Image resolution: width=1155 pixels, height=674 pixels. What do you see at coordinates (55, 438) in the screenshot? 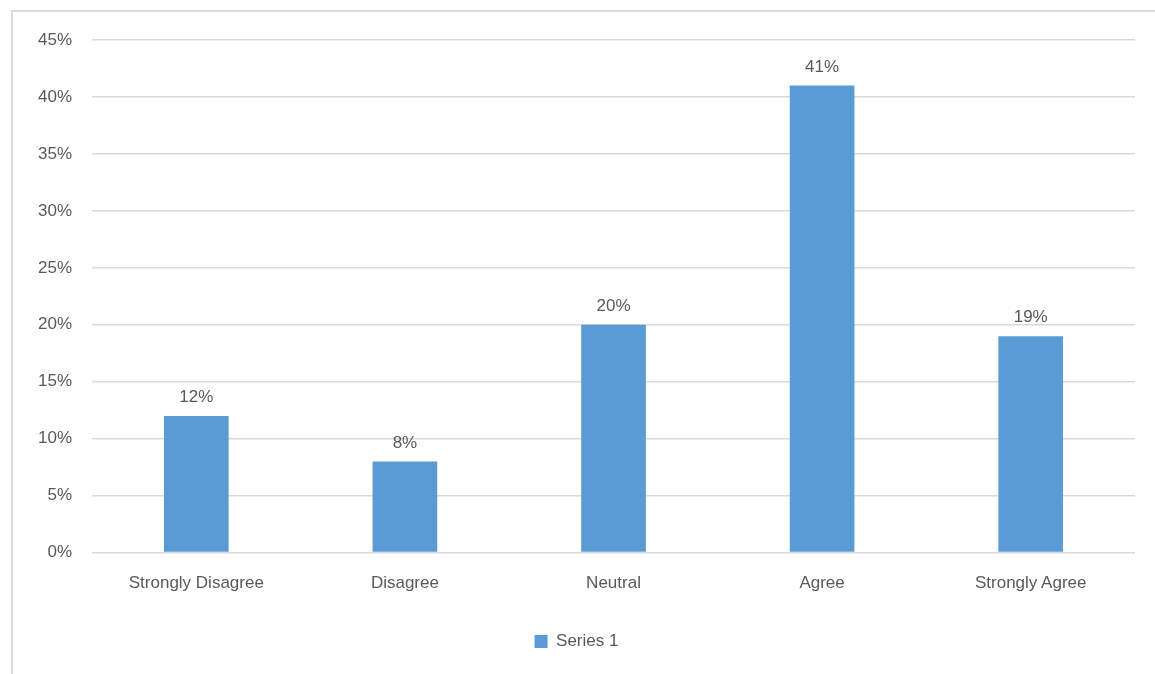
I see `y-tick-label: 10%` at bounding box center [55, 438].